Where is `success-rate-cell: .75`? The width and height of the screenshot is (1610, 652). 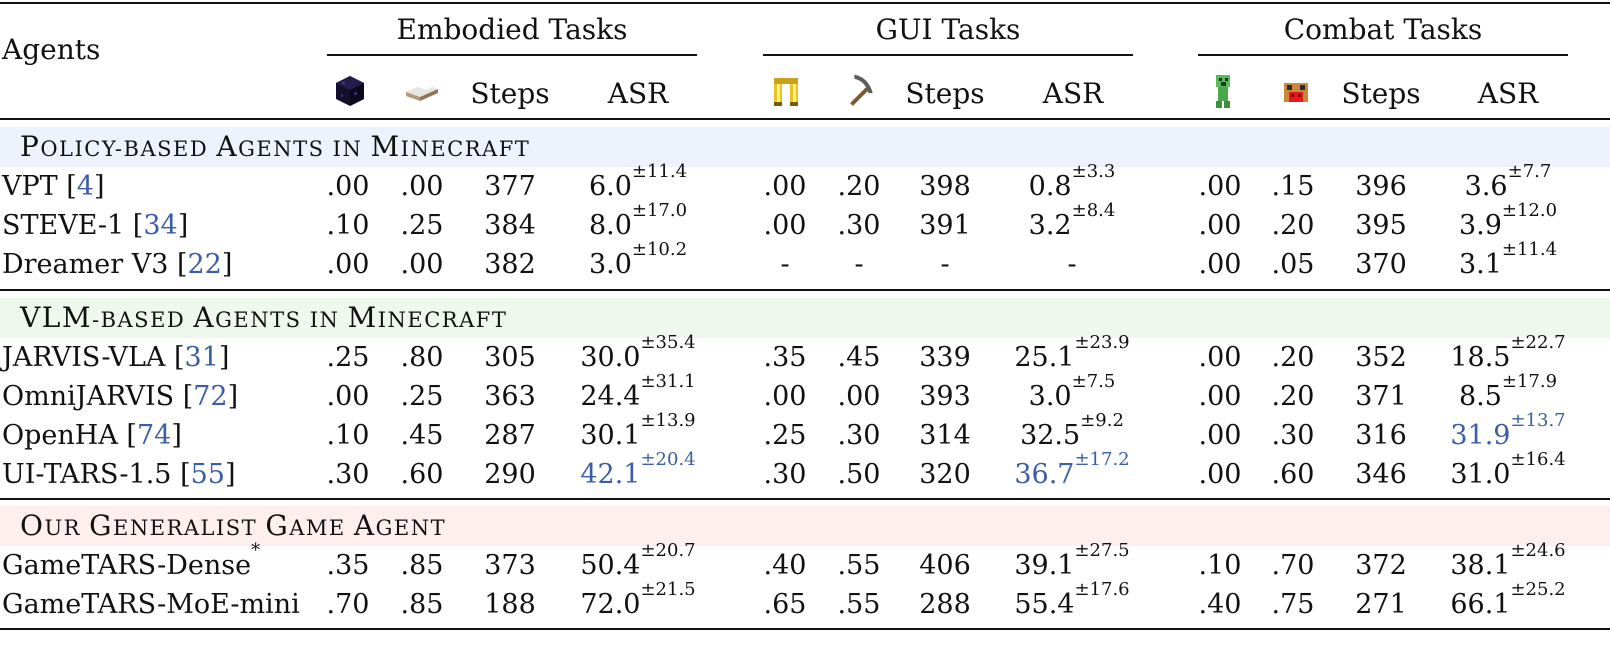
success-rate-cell: .75 is located at coordinates (1293, 604).